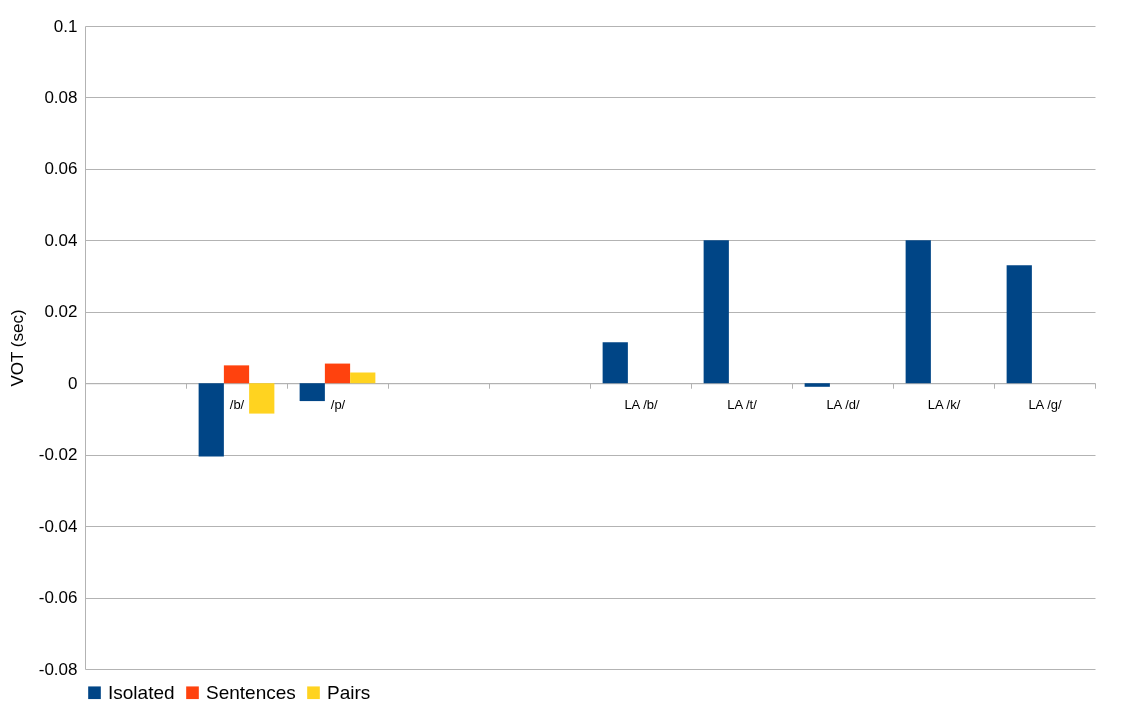  Describe the element at coordinates (349, 692) in the screenshot. I see `legend-label: Pairs` at that location.